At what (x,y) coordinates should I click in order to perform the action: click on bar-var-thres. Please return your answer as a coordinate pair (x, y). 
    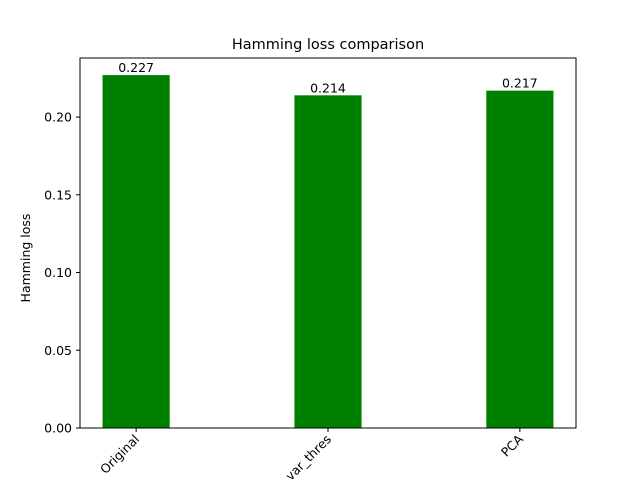
    Looking at the image, I should click on (328, 262).